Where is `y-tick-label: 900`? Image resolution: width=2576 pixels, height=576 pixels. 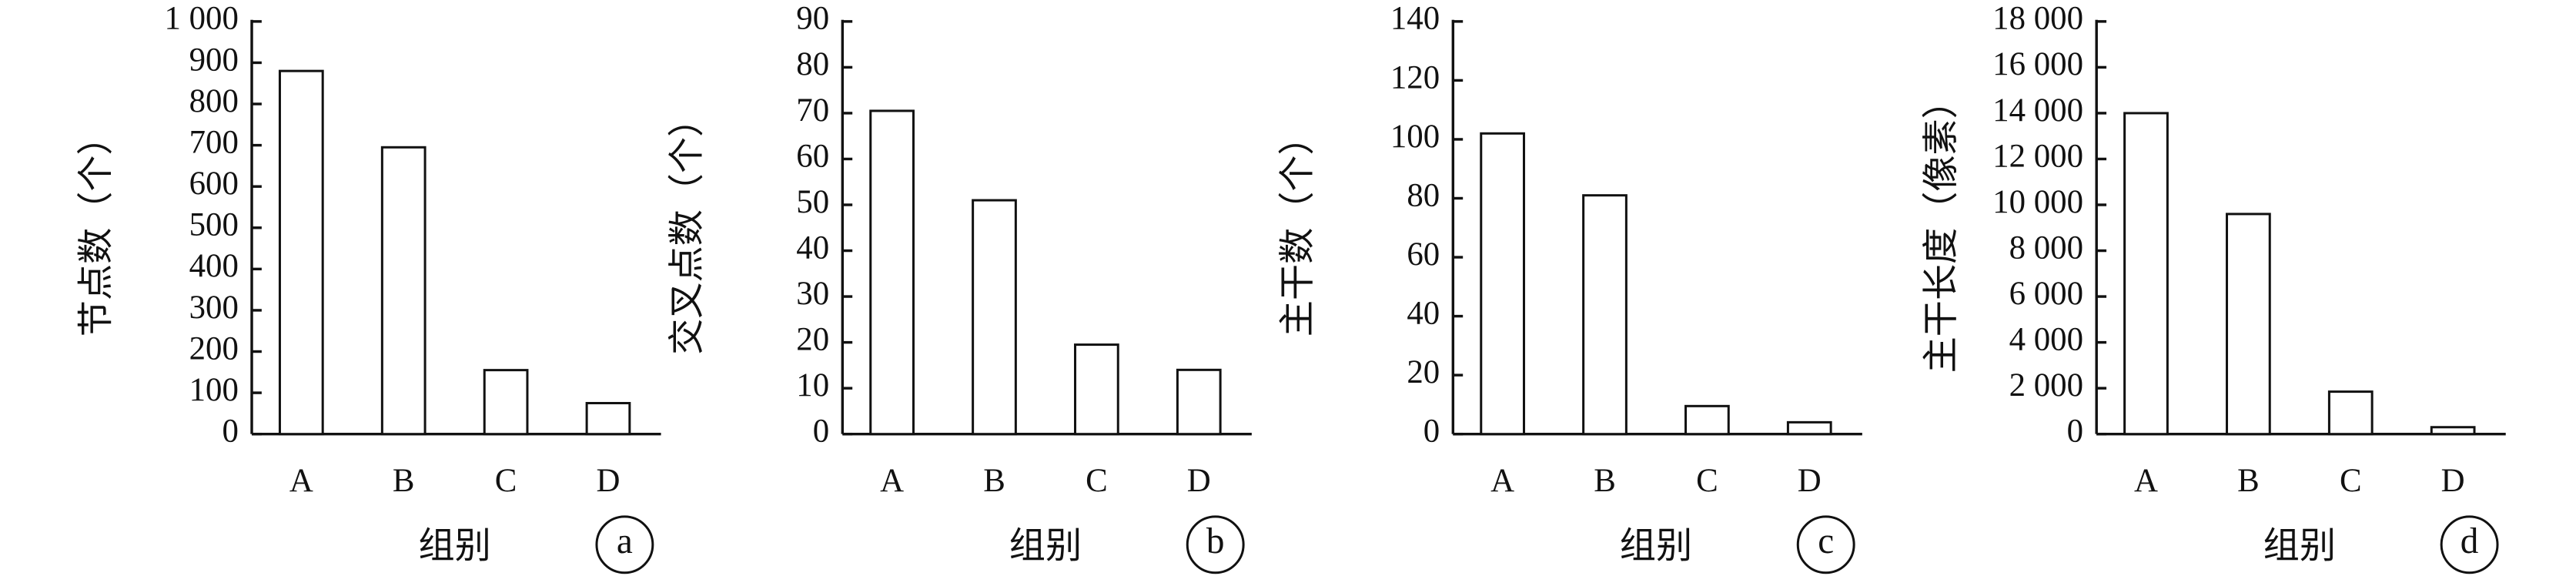 y-tick-label: 900 is located at coordinates (214, 60).